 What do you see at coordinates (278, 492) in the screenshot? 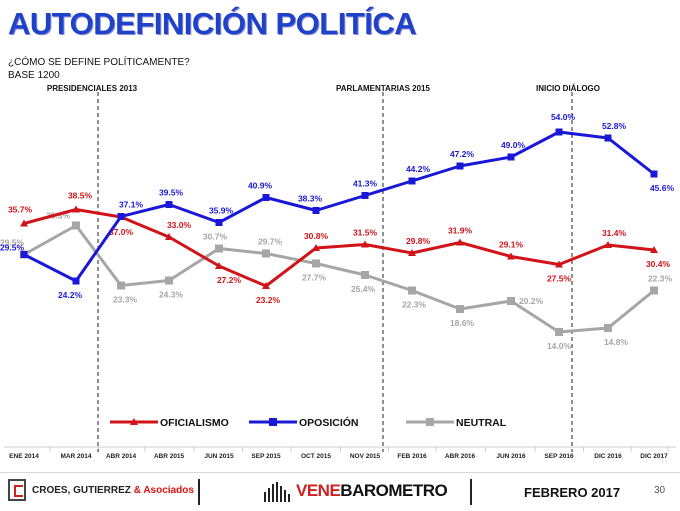
I see `venebarometro-bars-icon` at bounding box center [278, 492].